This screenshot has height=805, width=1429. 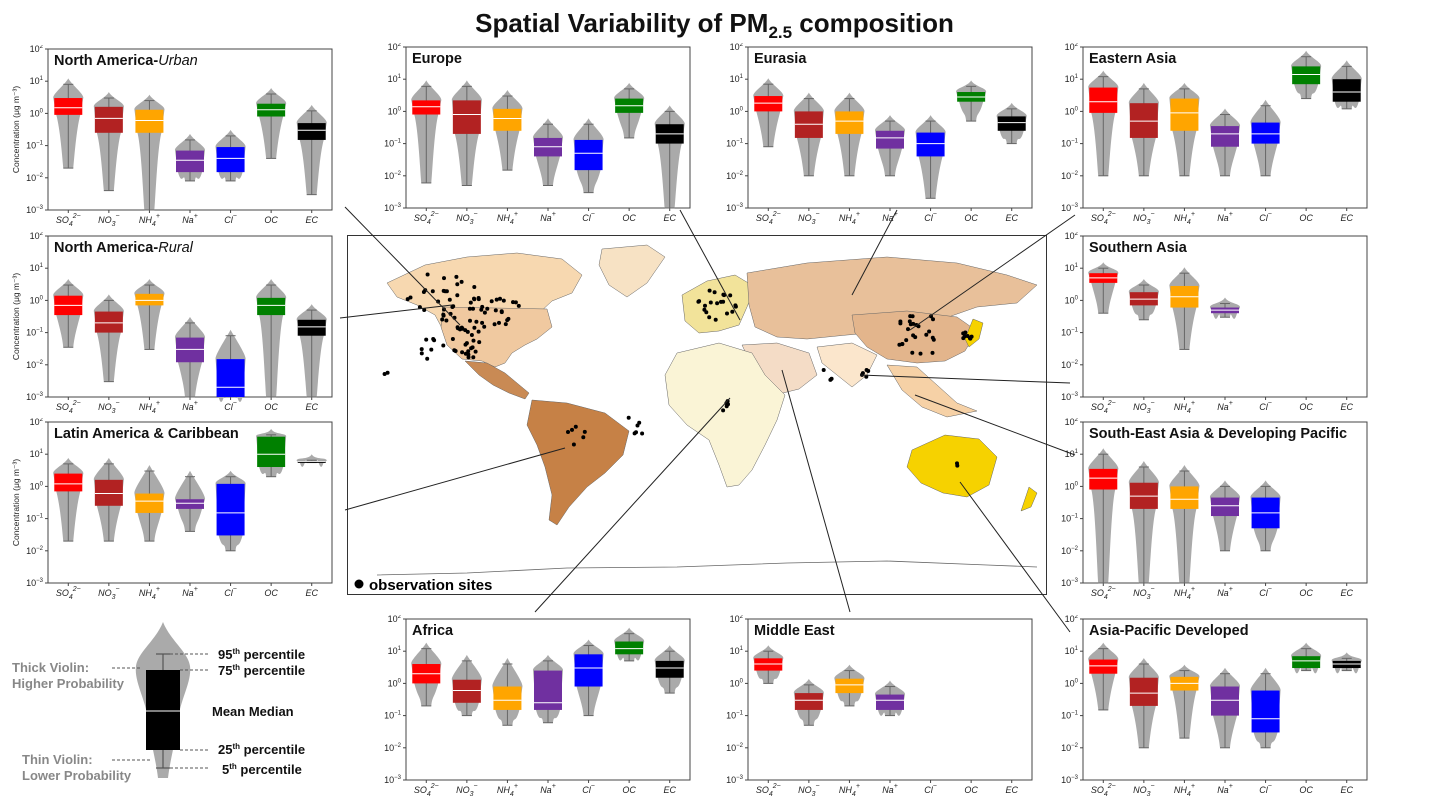 I want to click on chart-title: Southern Asia, so click(x=1138, y=248).